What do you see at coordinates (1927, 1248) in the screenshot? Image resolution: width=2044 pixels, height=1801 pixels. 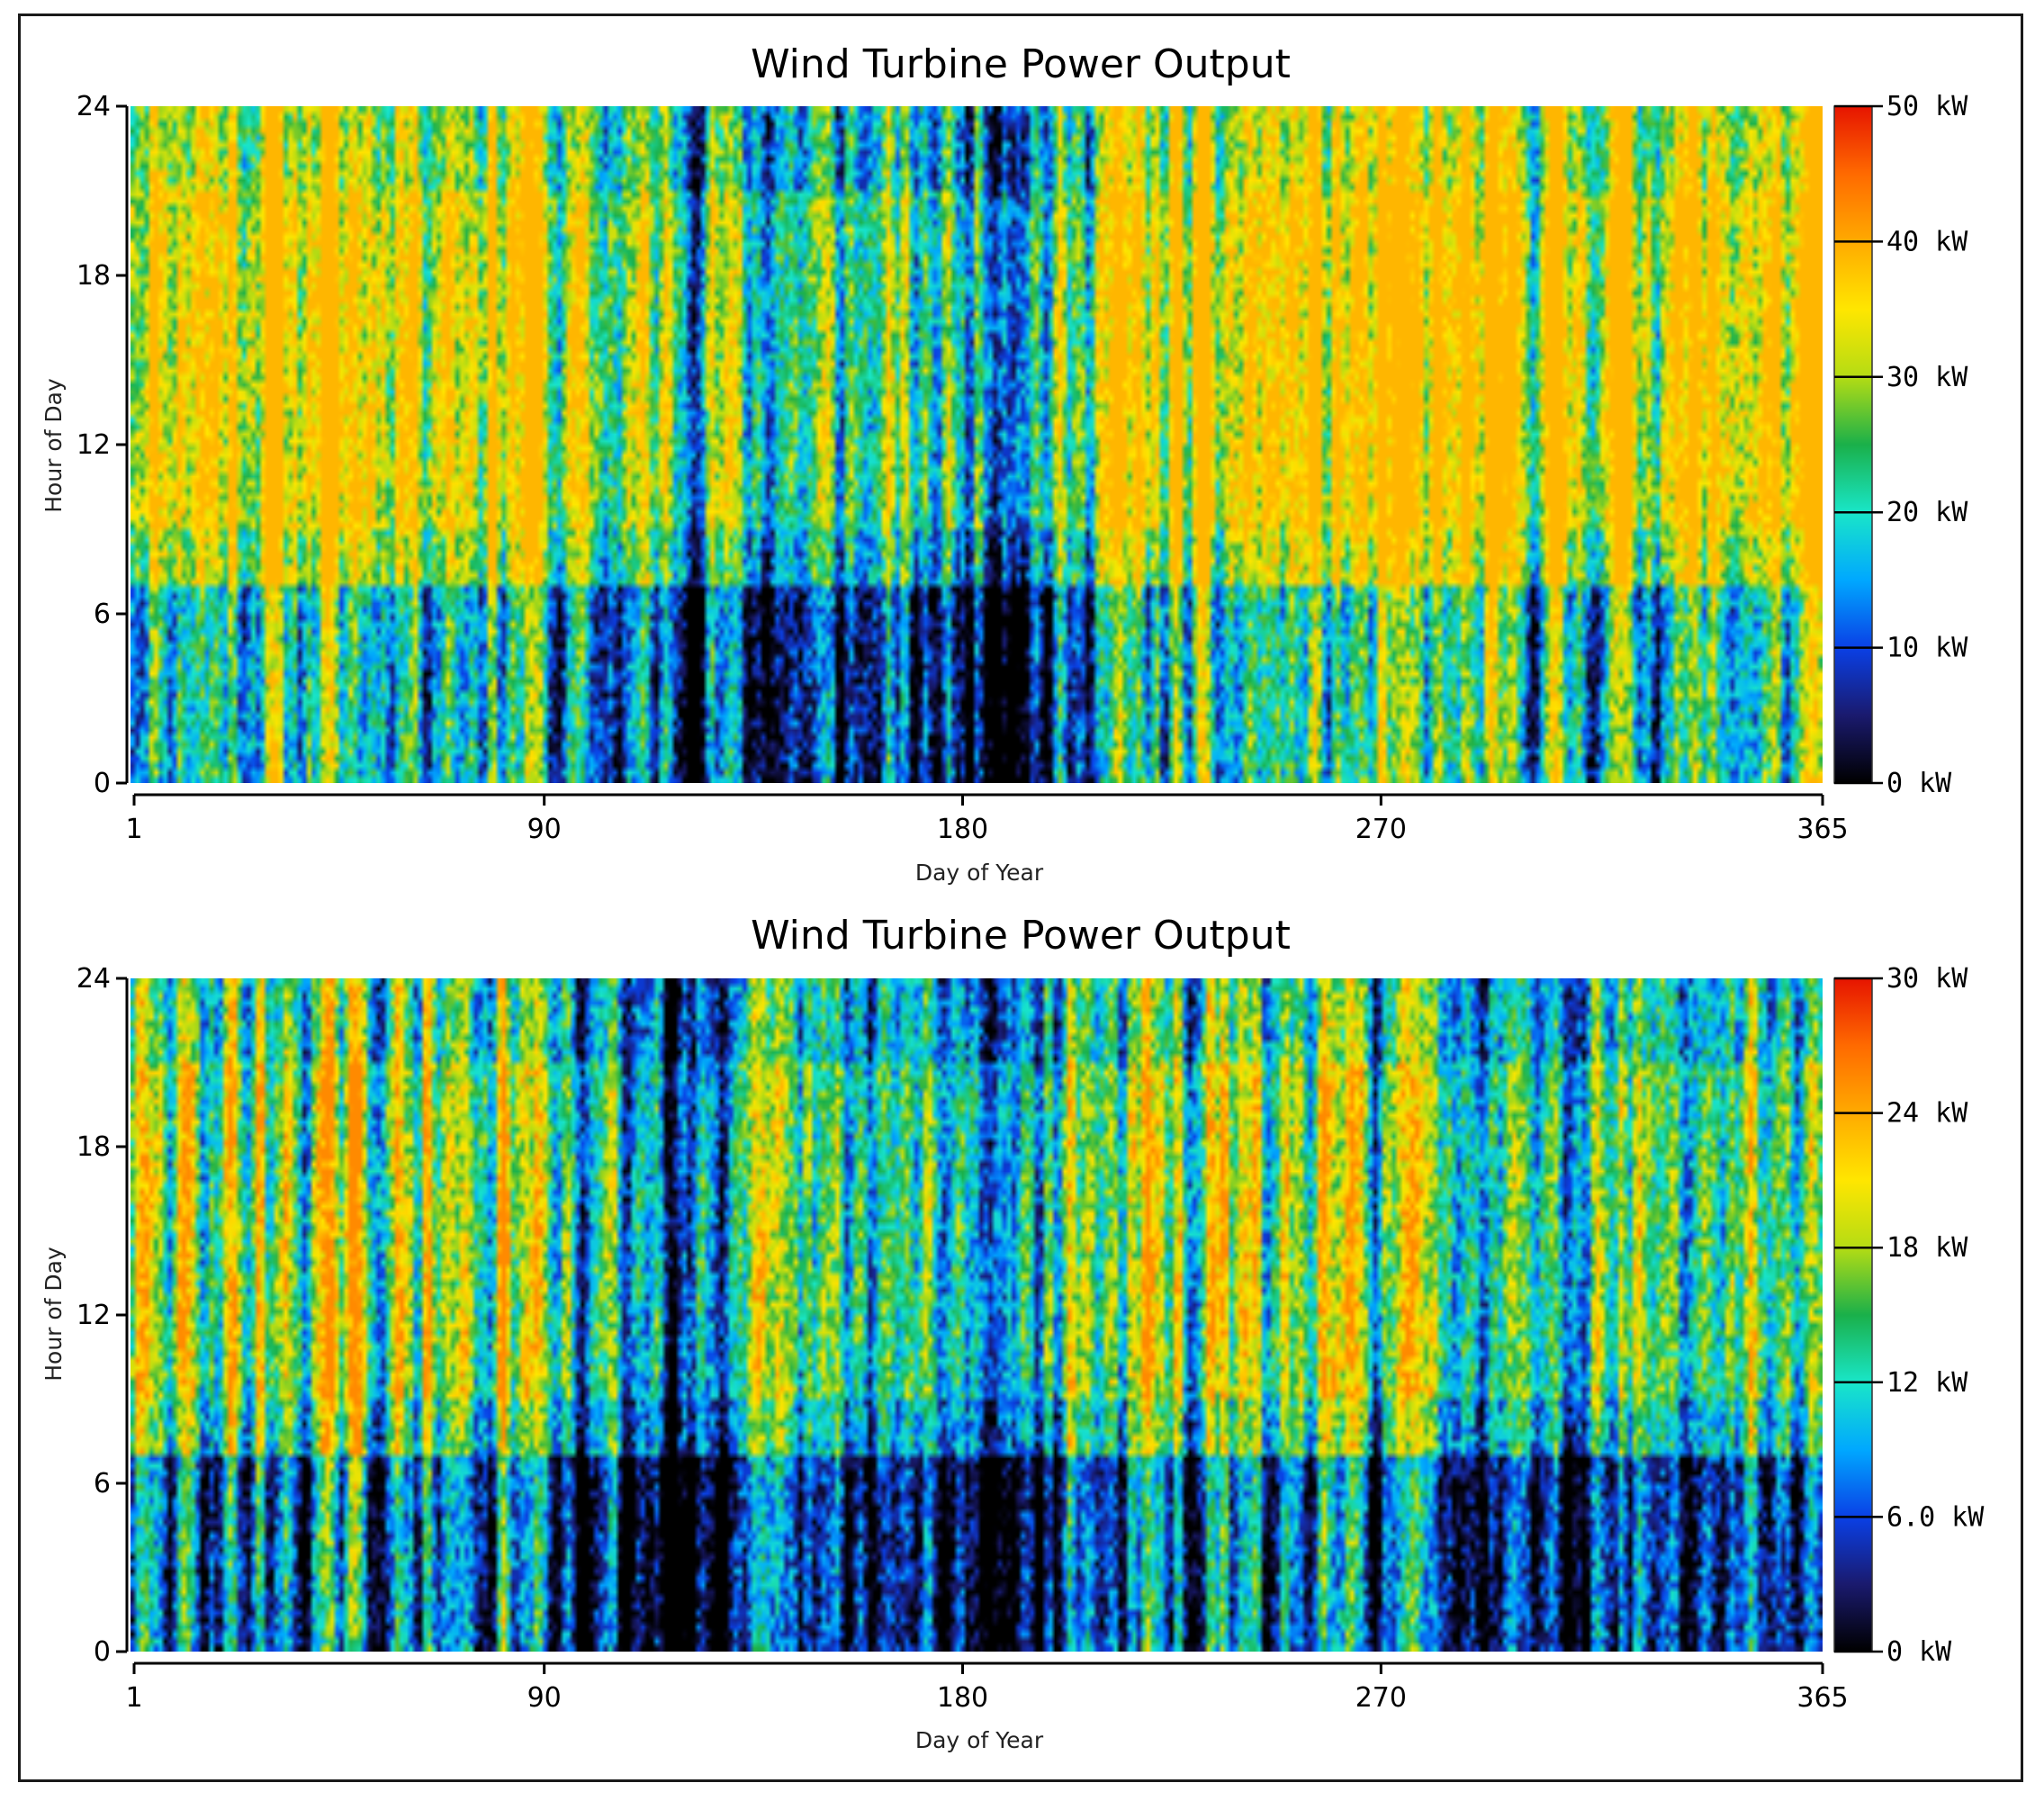 I see `colorbar-tick-label: 18 kW` at bounding box center [1927, 1248].